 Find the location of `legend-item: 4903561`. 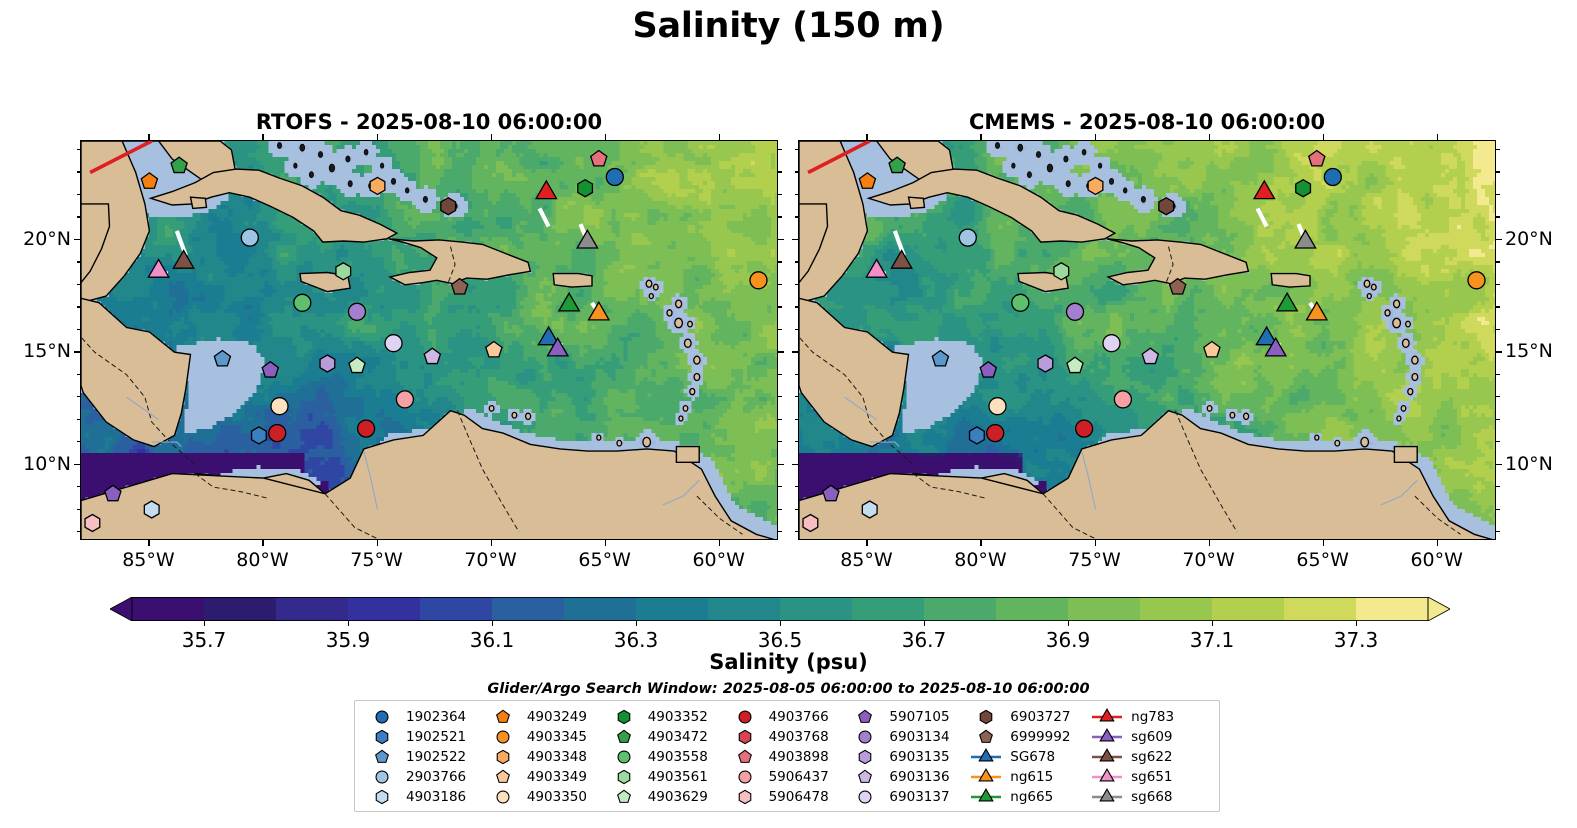

legend-item: 4903561 is located at coordinates (667, 777).